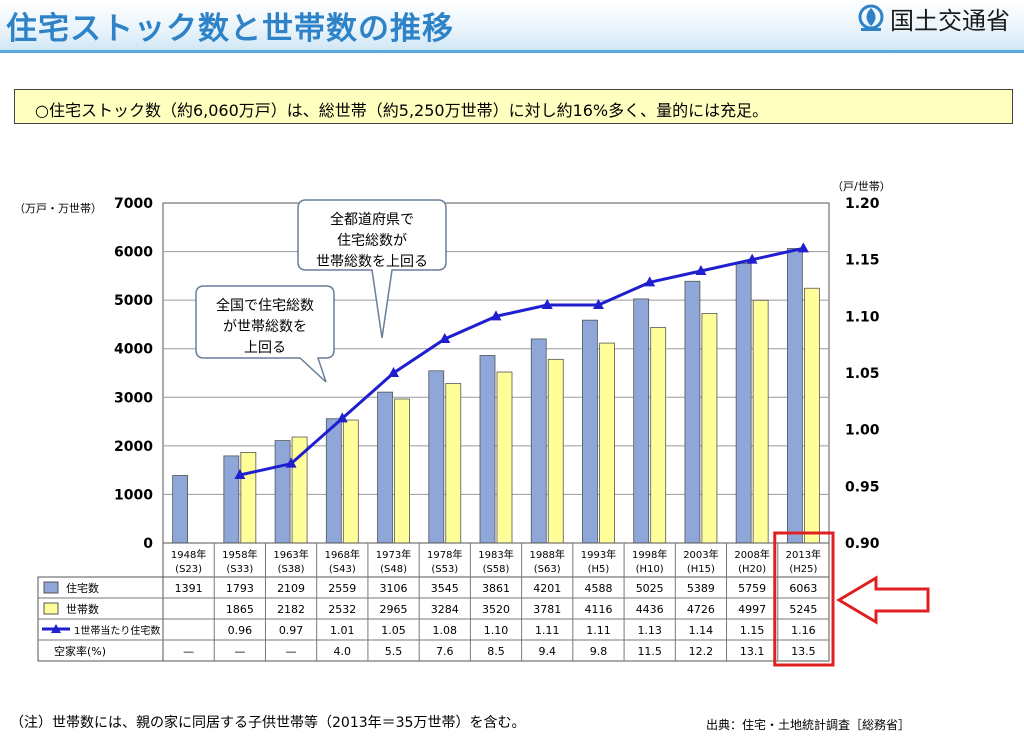 The image size is (1024, 742). Describe the element at coordinates (342, 609) in the screenshot. I see `table-cell: 2532` at that location.